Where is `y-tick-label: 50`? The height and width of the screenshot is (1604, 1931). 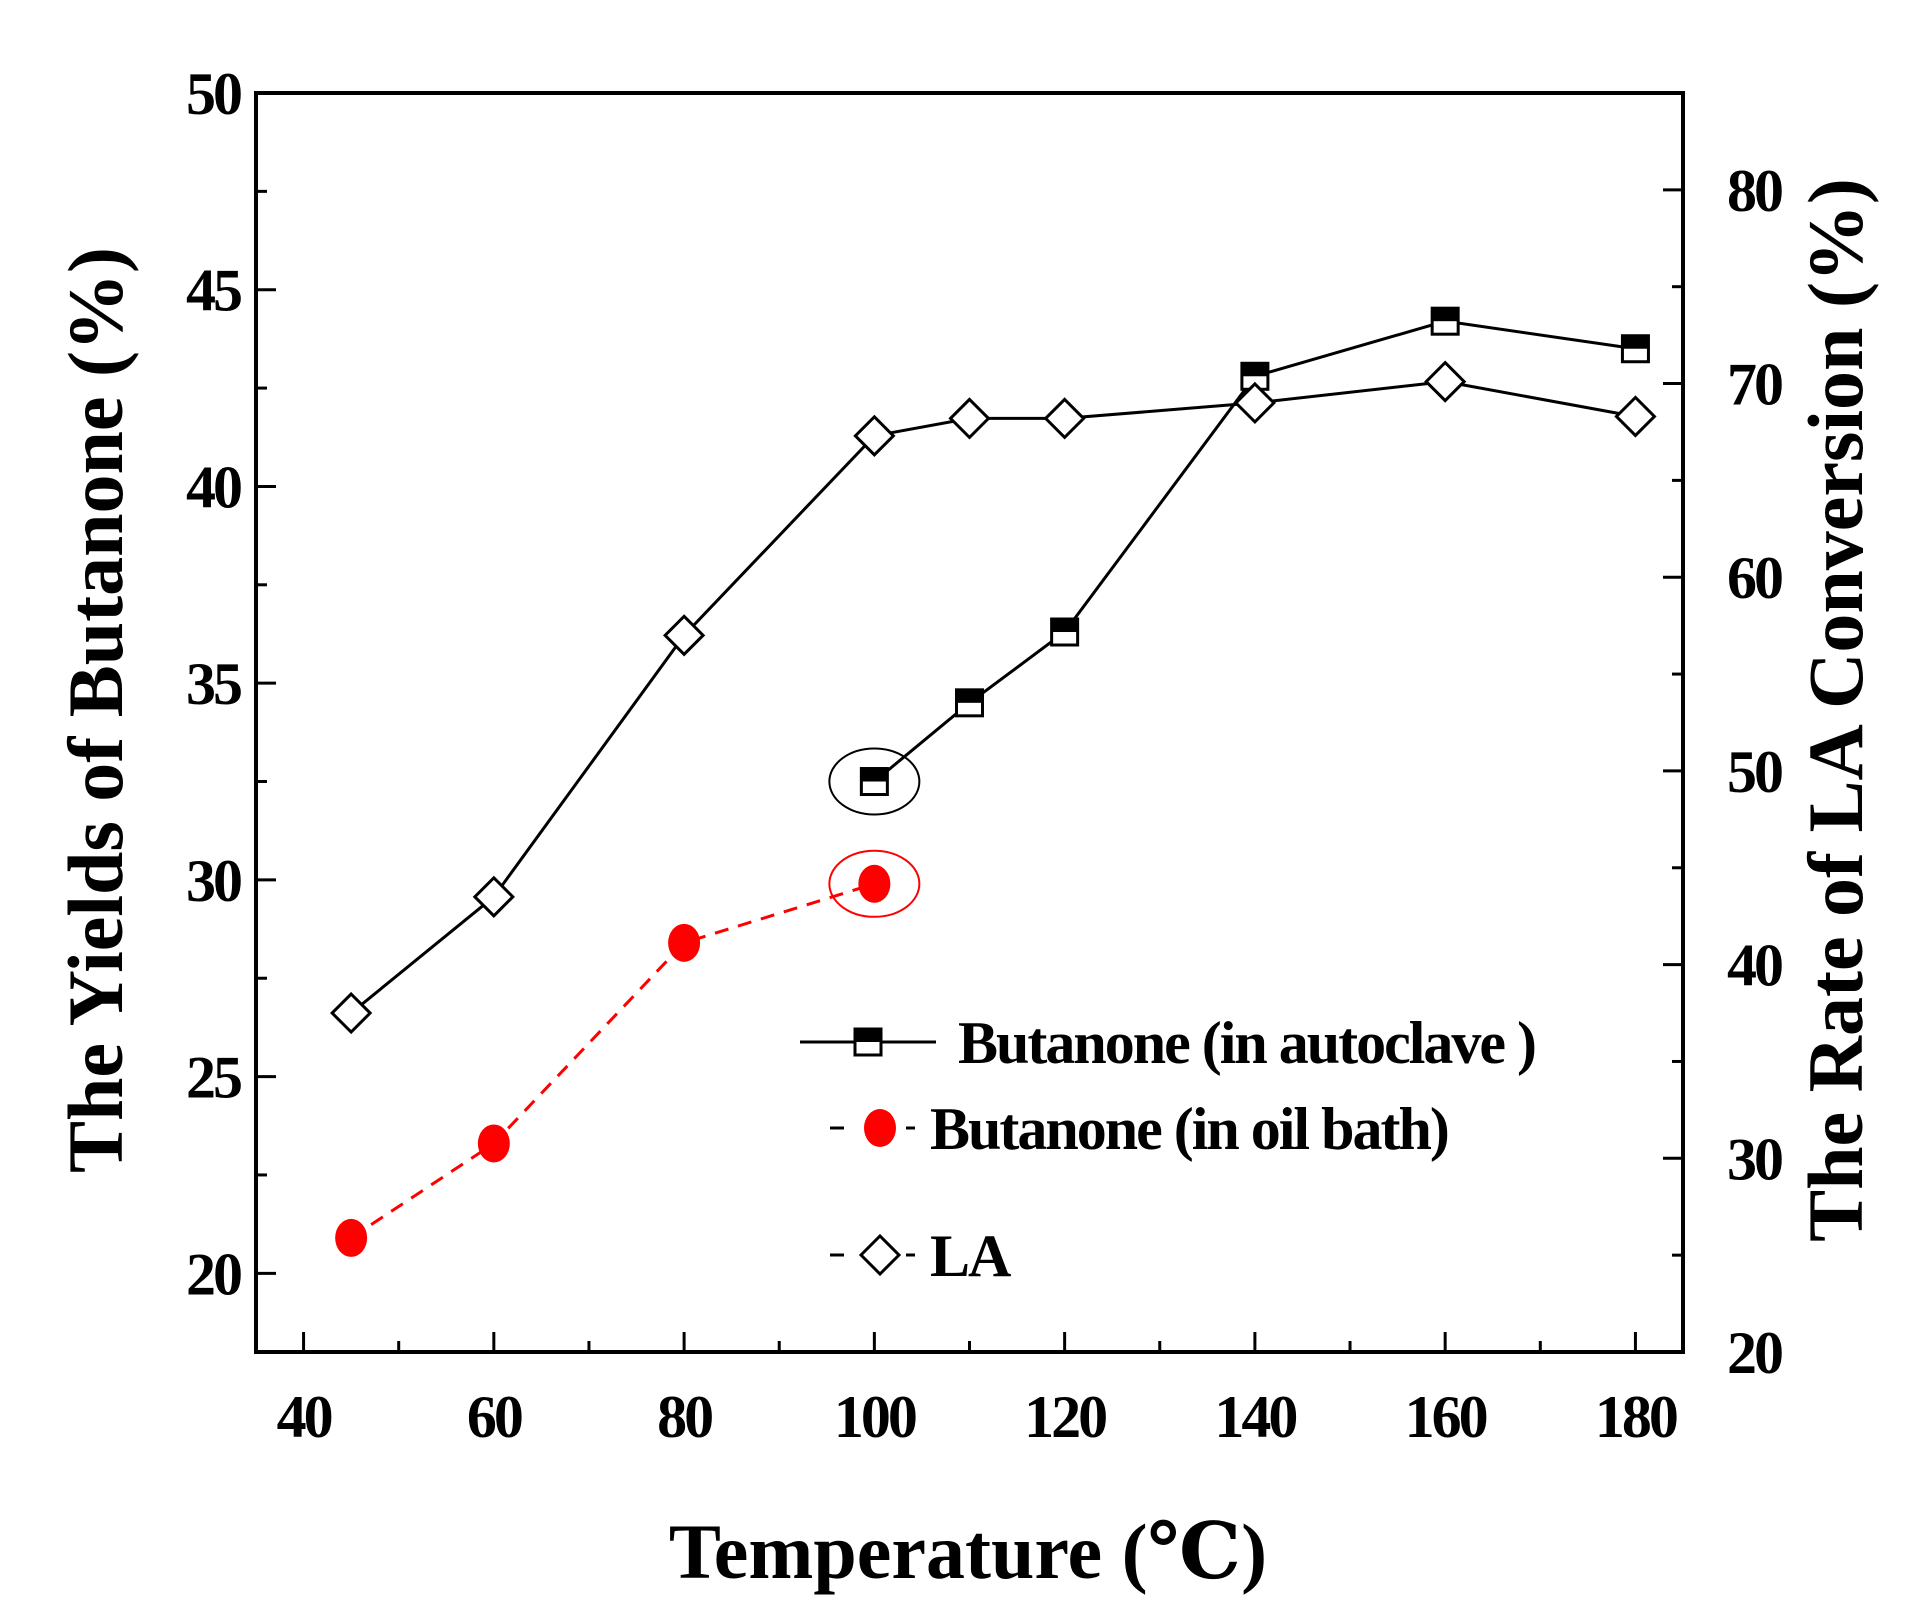
y-tick-label: 50 is located at coordinates (213, 94).